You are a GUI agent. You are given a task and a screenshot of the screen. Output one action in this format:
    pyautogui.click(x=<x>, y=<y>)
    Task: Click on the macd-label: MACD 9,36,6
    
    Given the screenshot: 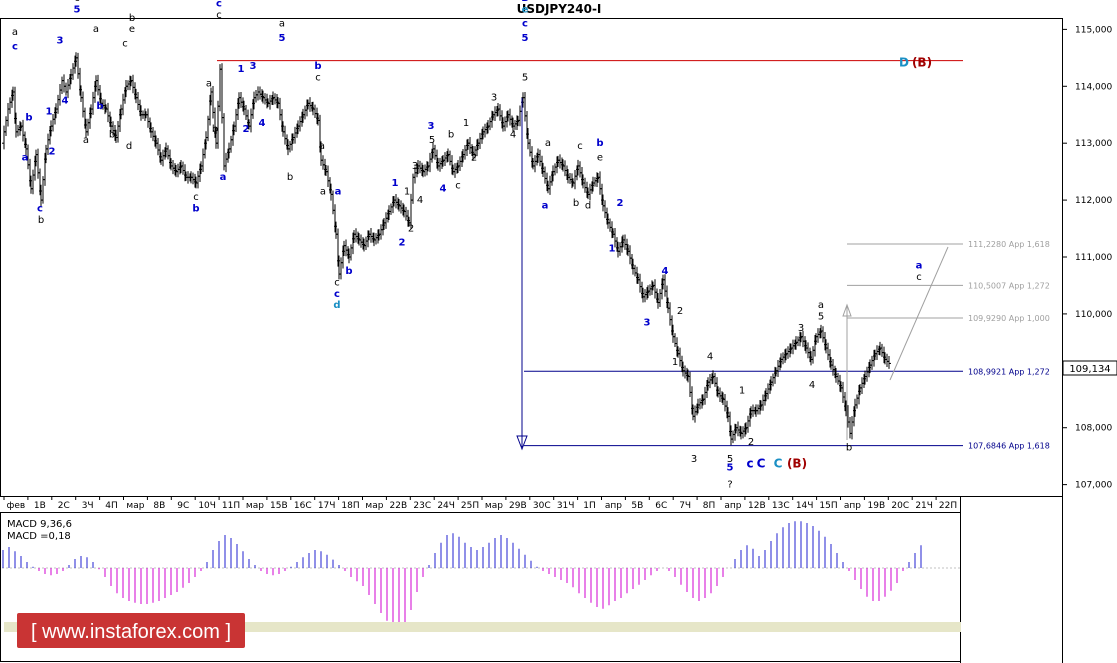 What is the action you would take?
    pyautogui.click(x=39, y=524)
    